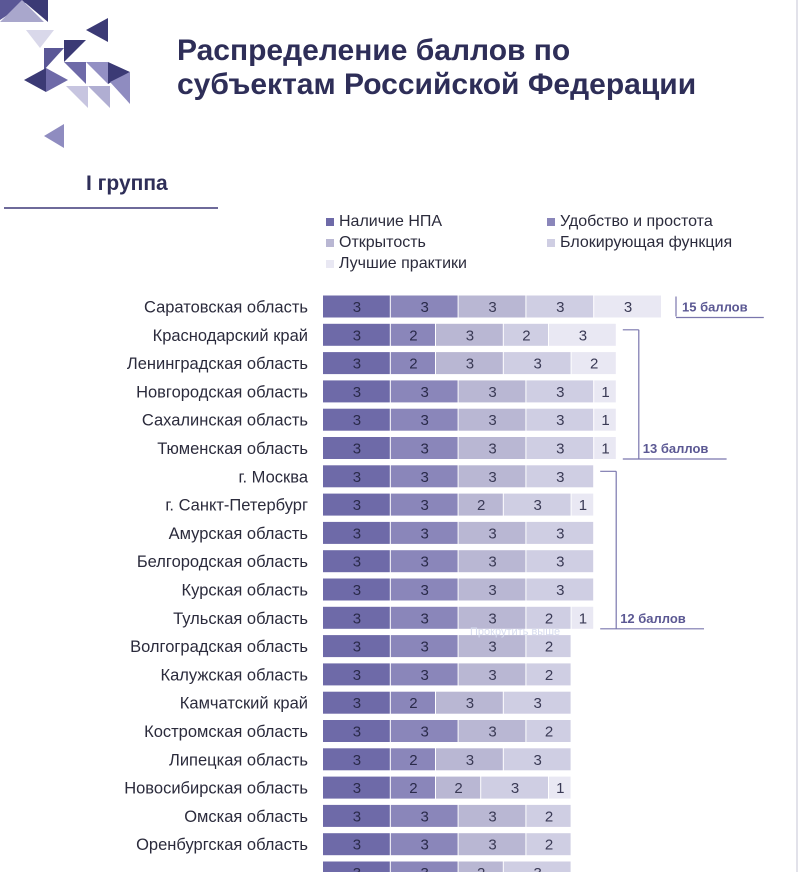 Image resolution: width=798 pixels, height=872 pixels. I want to click on category-label: г. Москва, so click(273, 477).